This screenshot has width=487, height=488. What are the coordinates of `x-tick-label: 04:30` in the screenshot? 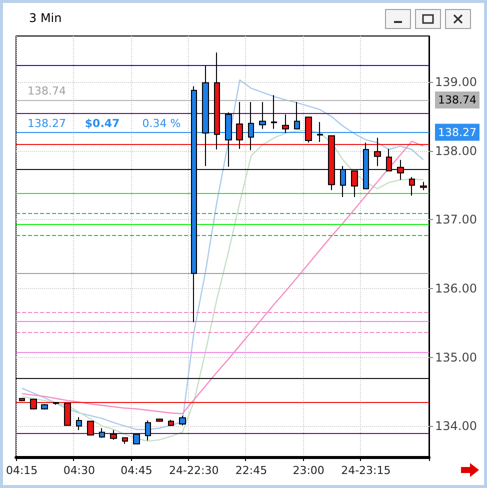 It's located at (79, 470).